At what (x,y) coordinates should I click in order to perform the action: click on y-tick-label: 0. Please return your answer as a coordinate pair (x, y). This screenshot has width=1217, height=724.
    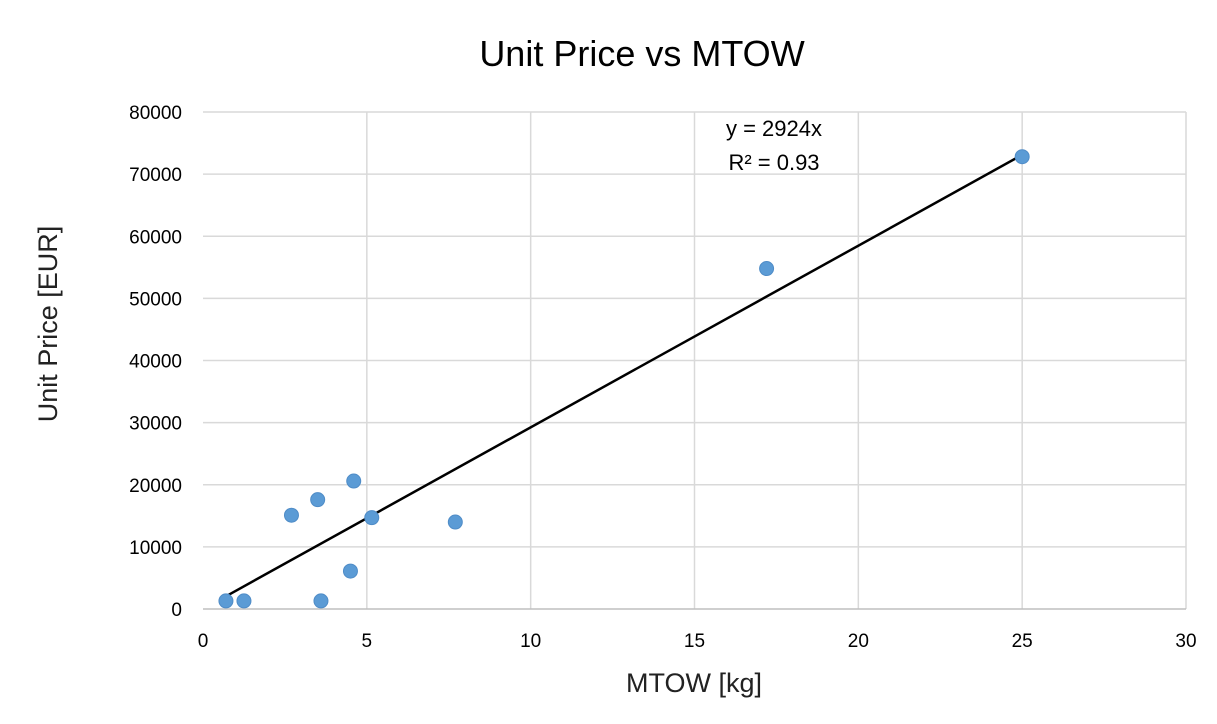
    Looking at the image, I should click on (176, 610).